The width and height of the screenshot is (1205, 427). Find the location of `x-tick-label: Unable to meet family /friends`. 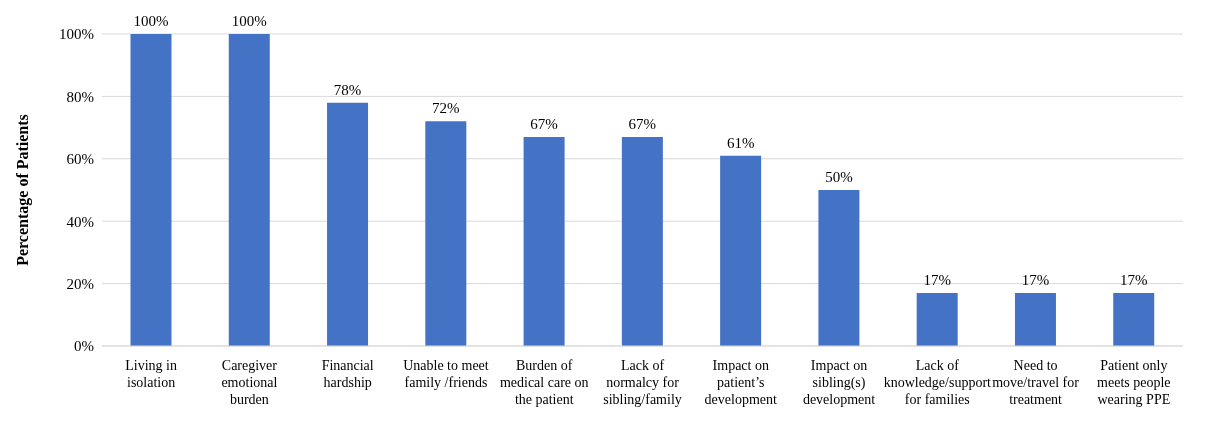

x-tick-label: Unable to meet family /friends is located at coordinates (446, 374).